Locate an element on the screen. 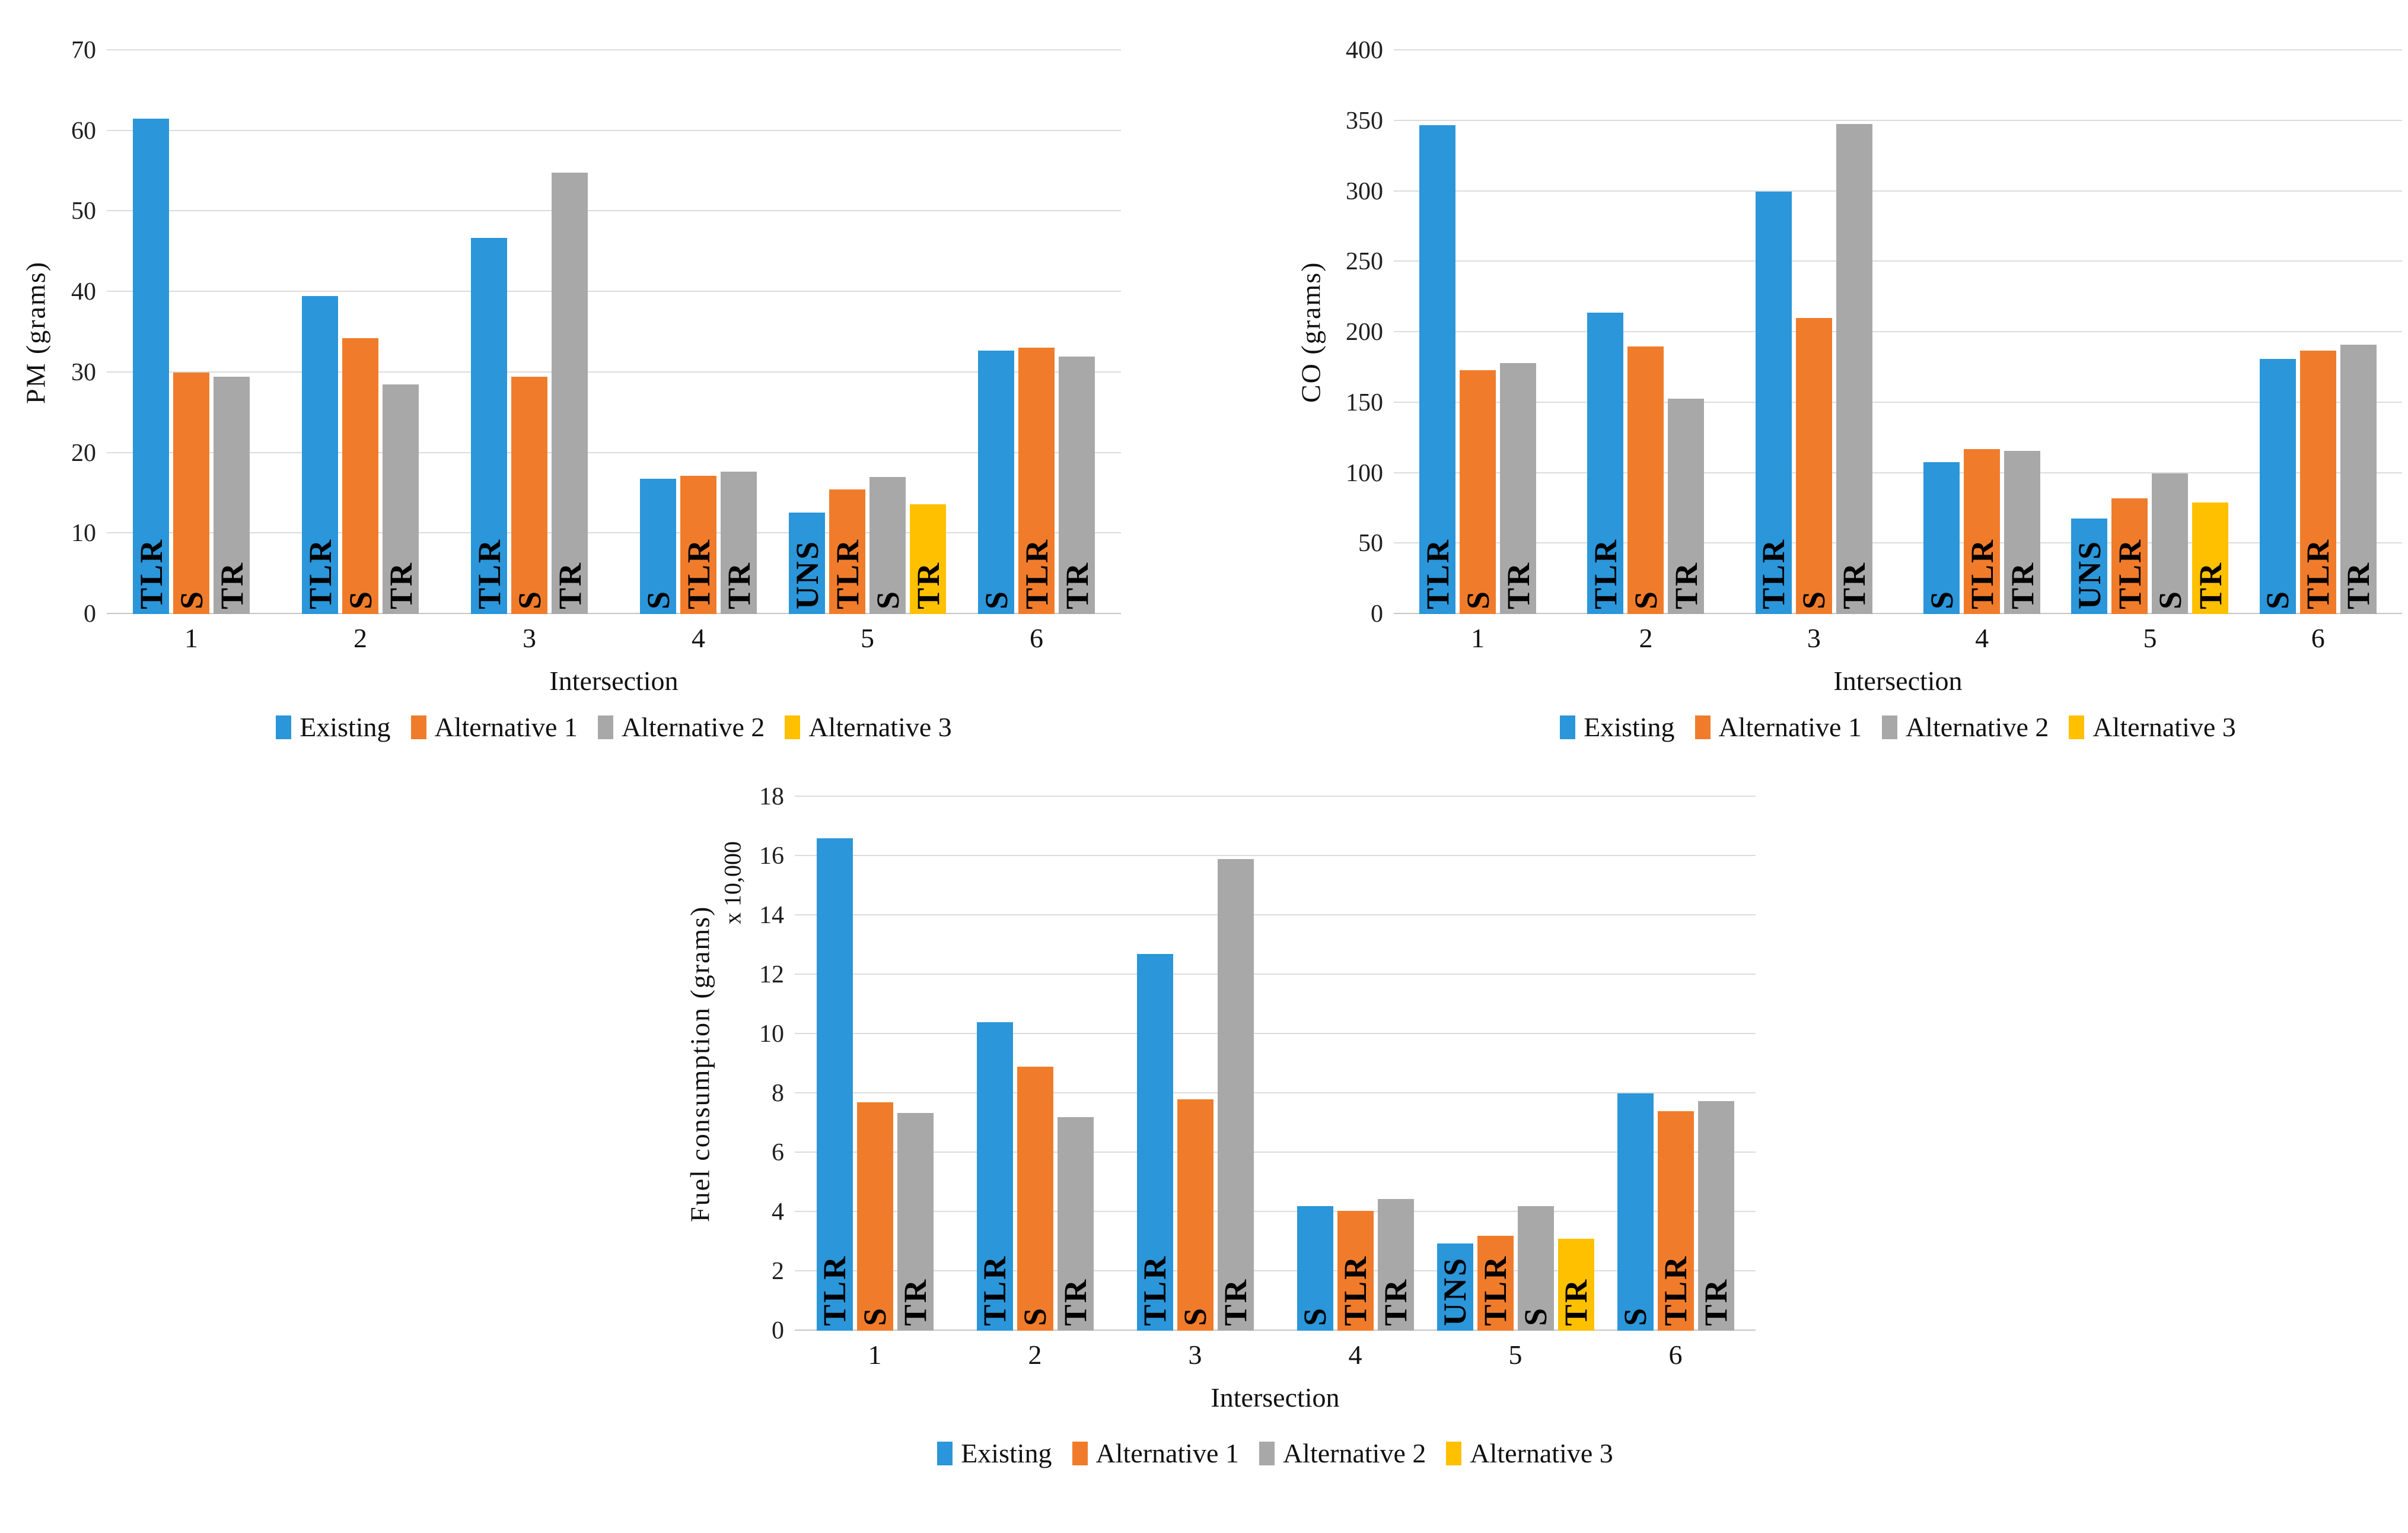  y-axis-tick-label: 200 is located at coordinates (1364, 332).